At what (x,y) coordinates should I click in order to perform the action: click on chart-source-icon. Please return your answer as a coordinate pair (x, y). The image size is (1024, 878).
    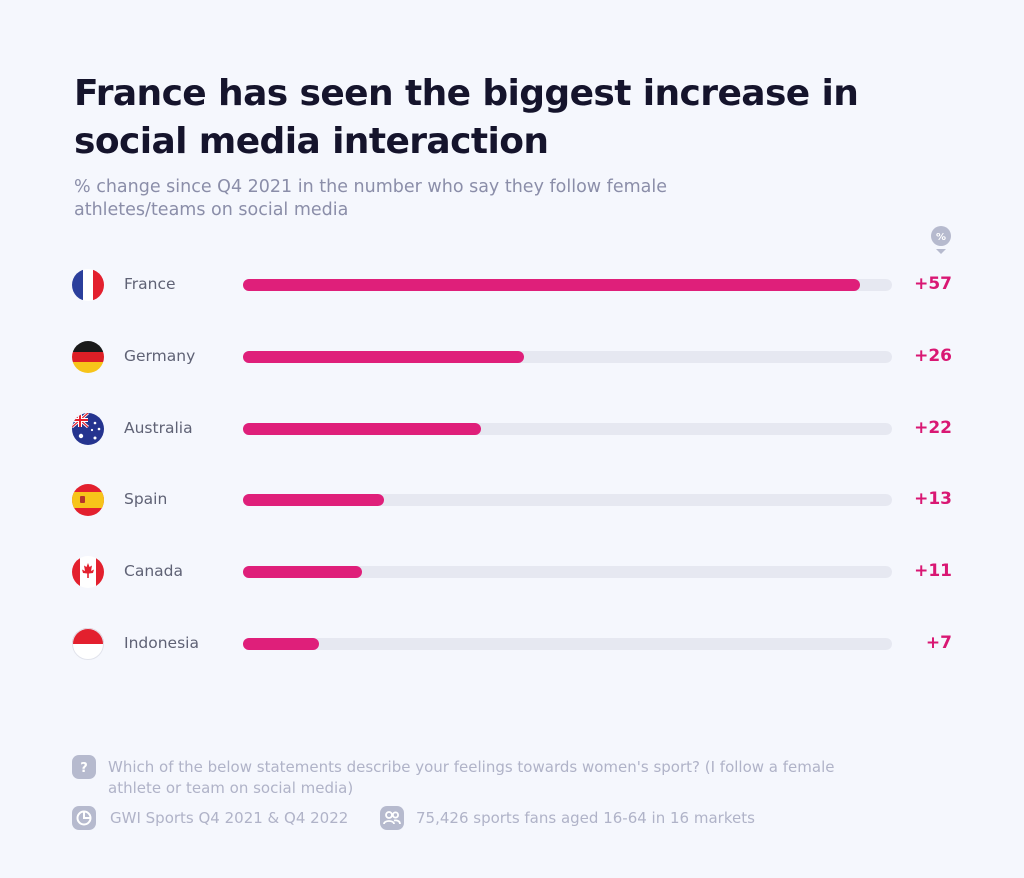
    Looking at the image, I should click on (84, 818).